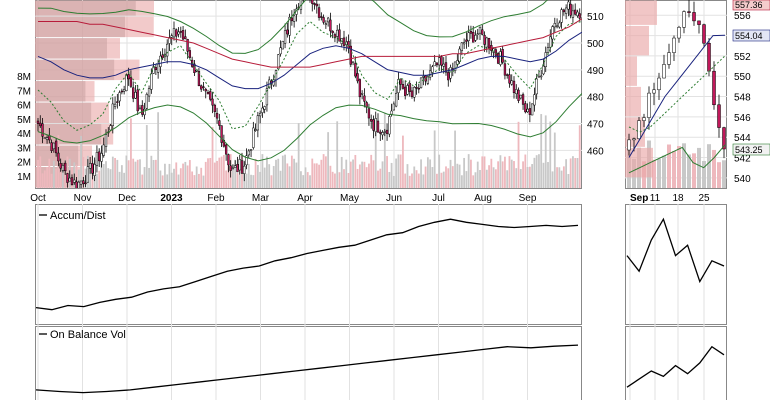 The height and width of the screenshot is (400, 770). What do you see at coordinates (595, 151) in the screenshot?
I see `price-tick-label: 460` at bounding box center [595, 151].